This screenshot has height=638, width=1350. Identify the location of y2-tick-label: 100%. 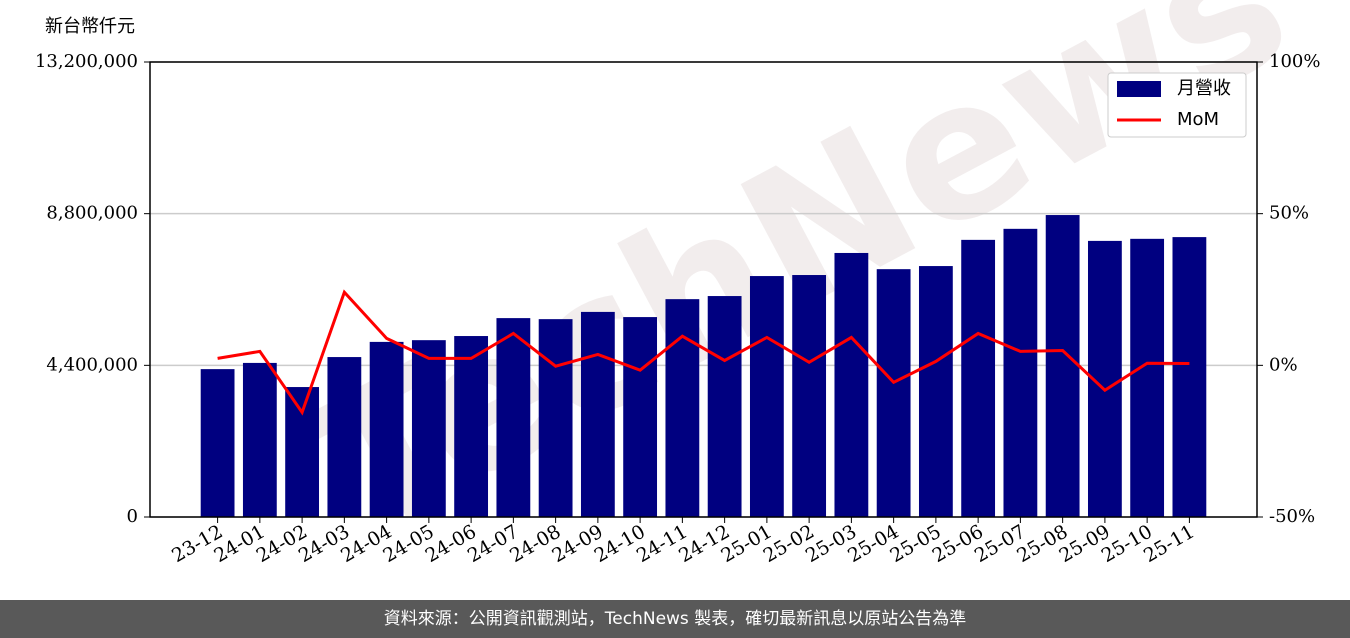
(1294, 61).